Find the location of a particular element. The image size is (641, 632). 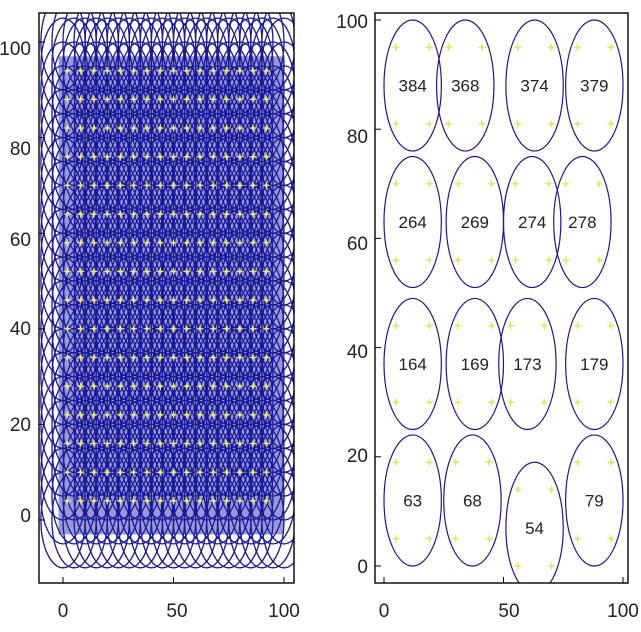

left-ytick-label: 20 is located at coordinates (20, 425).